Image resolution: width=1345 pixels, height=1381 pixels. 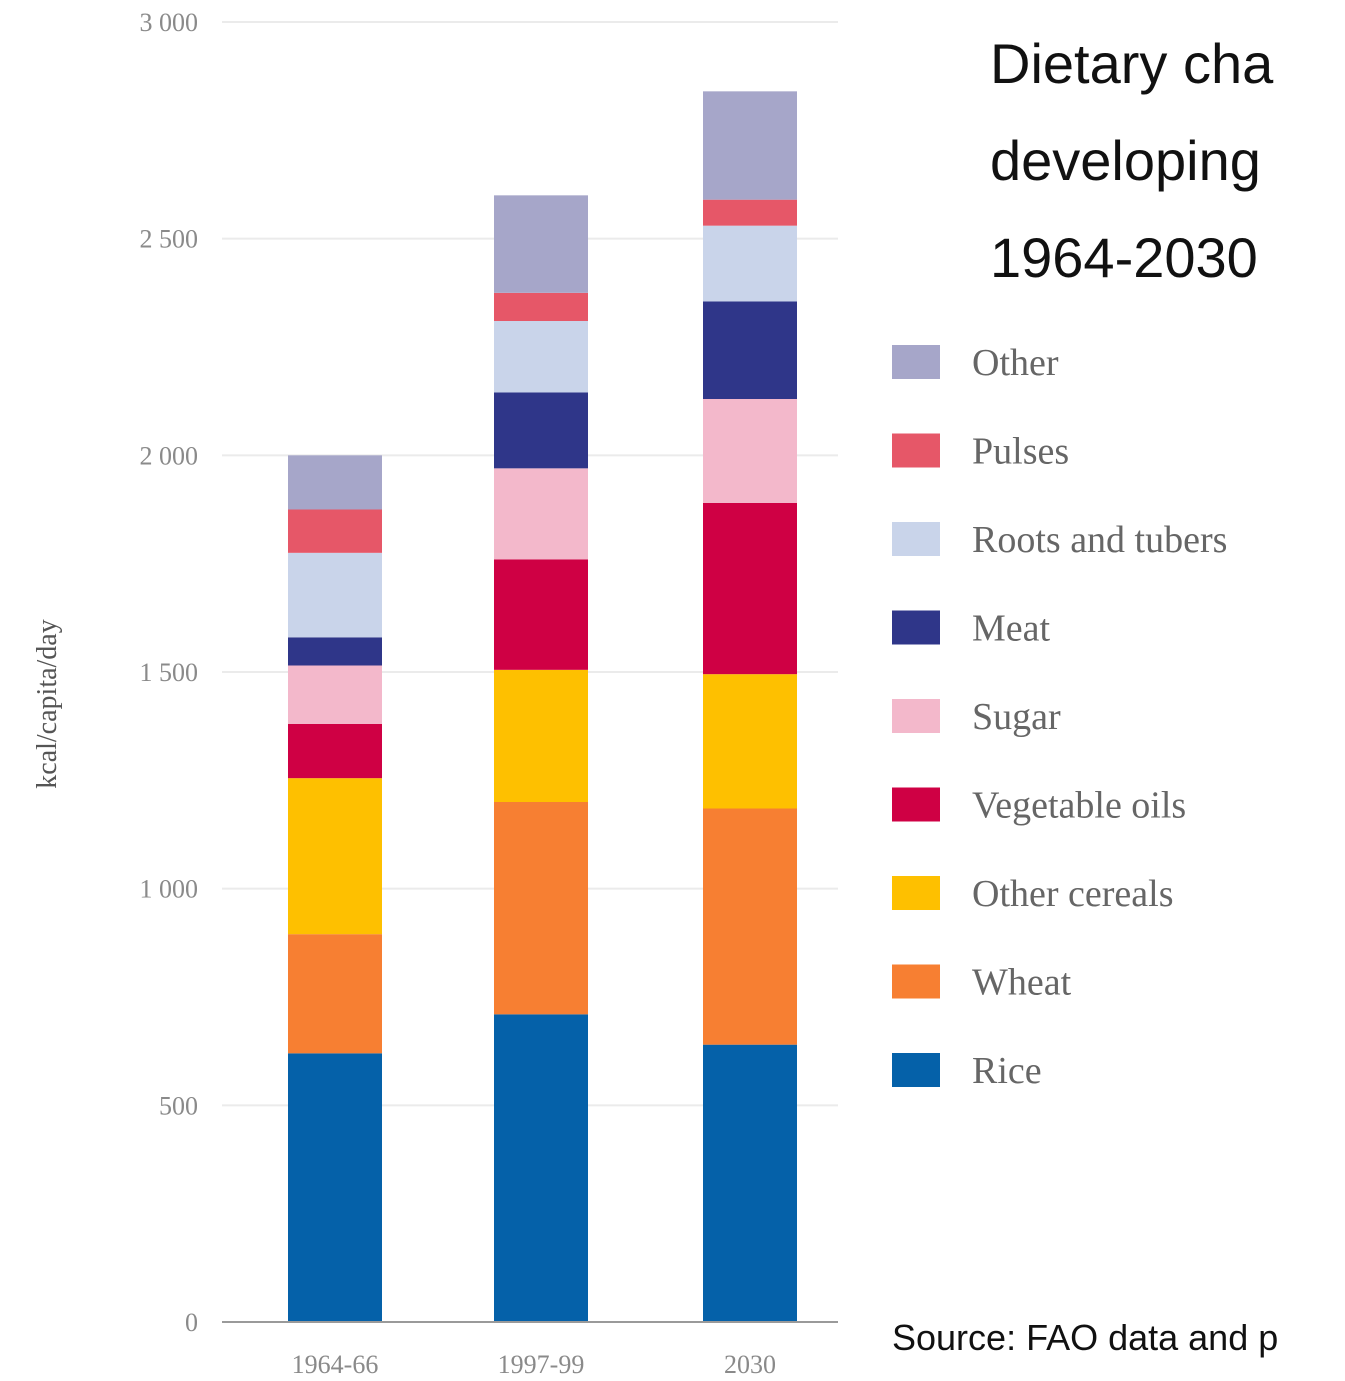 What do you see at coordinates (1011, 629) in the screenshot?
I see `legend-label-meat: Meat` at bounding box center [1011, 629].